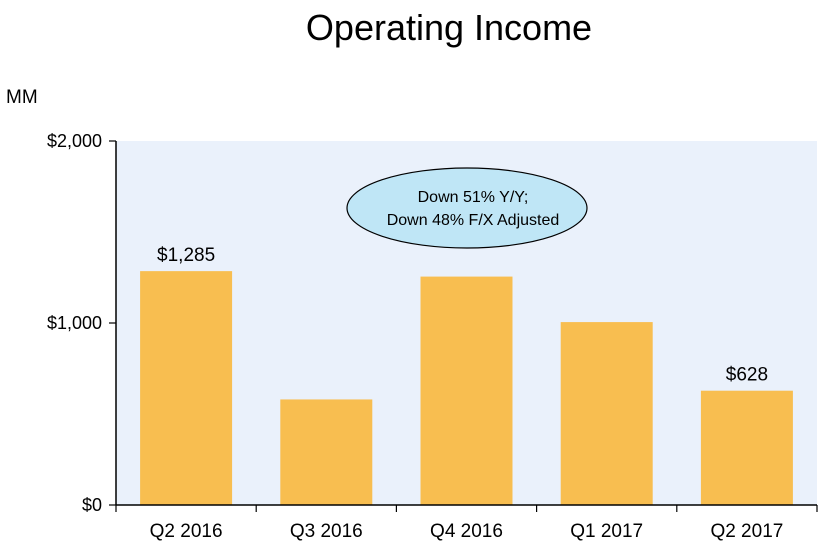 This screenshot has height=551, width=823. Describe the element at coordinates (186, 388) in the screenshot. I see `bar-q2-2016` at that location.